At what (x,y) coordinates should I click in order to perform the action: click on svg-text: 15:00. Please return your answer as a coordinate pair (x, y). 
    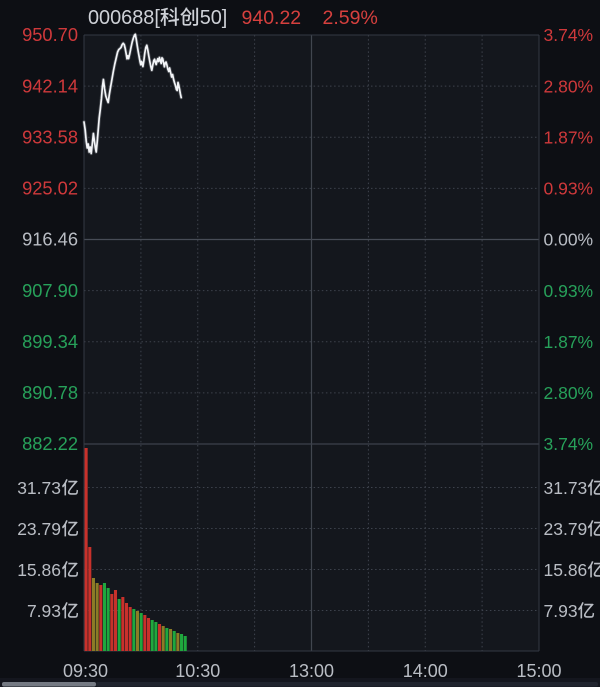
    Looking at the image, I should click on (538, 671).